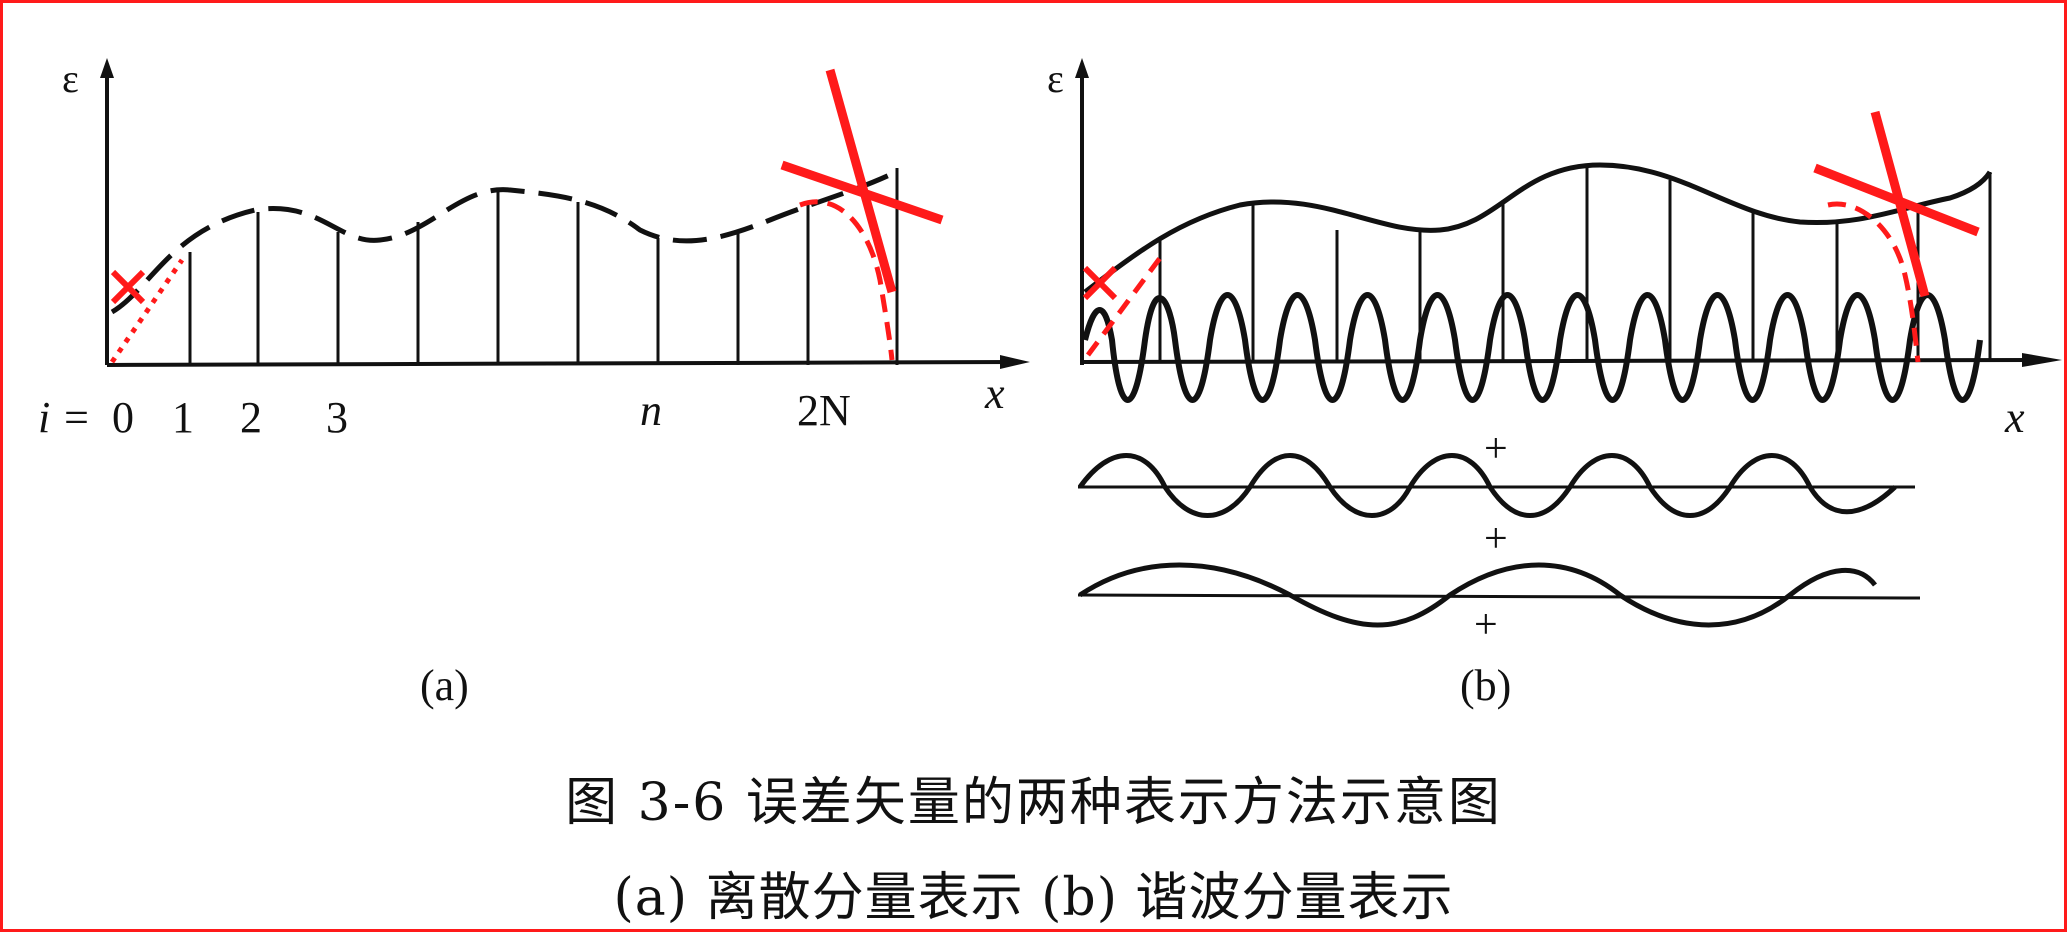  What do you see at coordinates (1496, 449) in the screenshot?
I see `plus-sign-1: +` at bounding box center [1496, 449].